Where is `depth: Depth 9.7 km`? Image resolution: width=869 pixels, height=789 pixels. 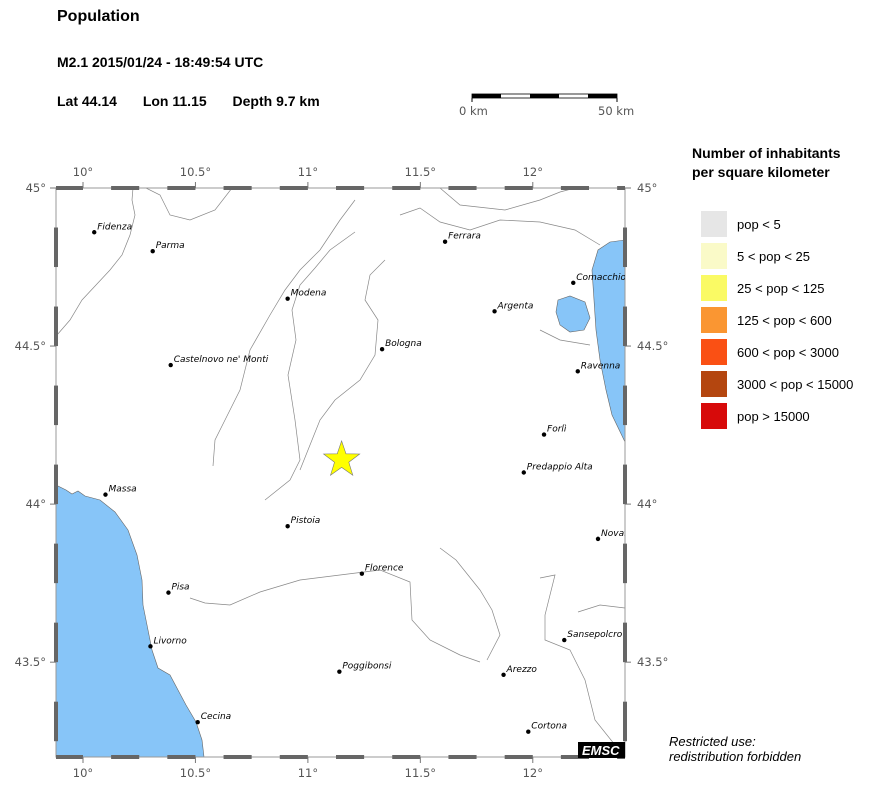 depth: Depth 9.7 km is located at coordinates (276, 101).